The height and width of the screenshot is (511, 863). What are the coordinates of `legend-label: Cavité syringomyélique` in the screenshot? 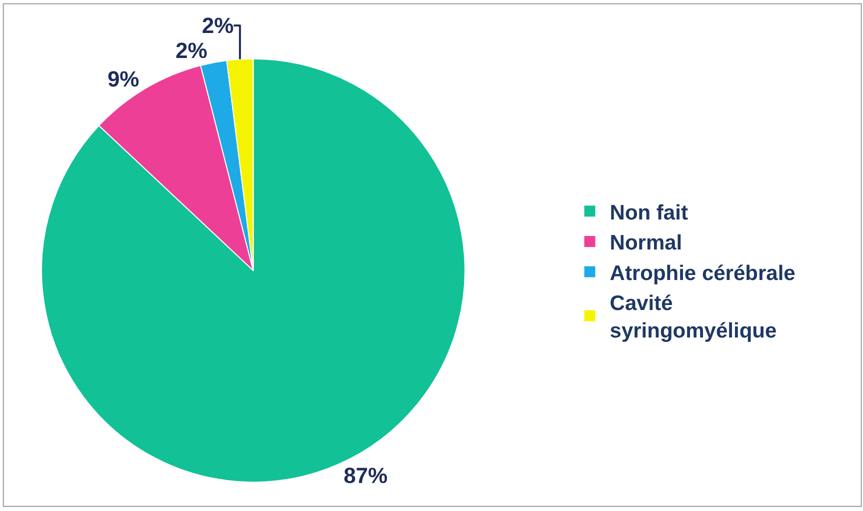 It's located at (693, 317).